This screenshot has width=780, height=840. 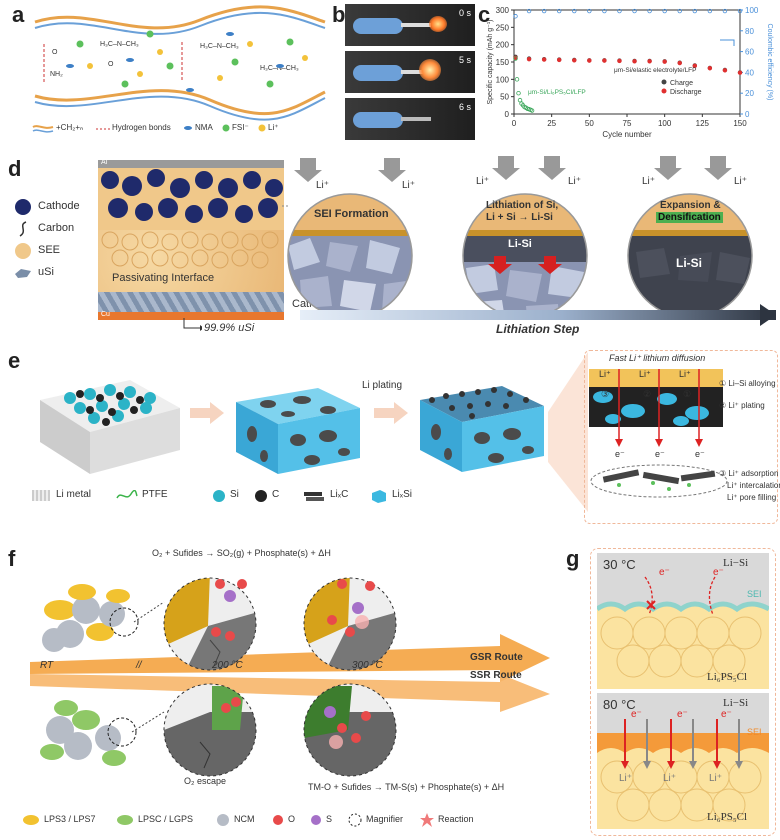 What do you see at coordinates (627, 123) in the screenshot?
I see `x-tick-label: 75` at bounding box center [627, 123].